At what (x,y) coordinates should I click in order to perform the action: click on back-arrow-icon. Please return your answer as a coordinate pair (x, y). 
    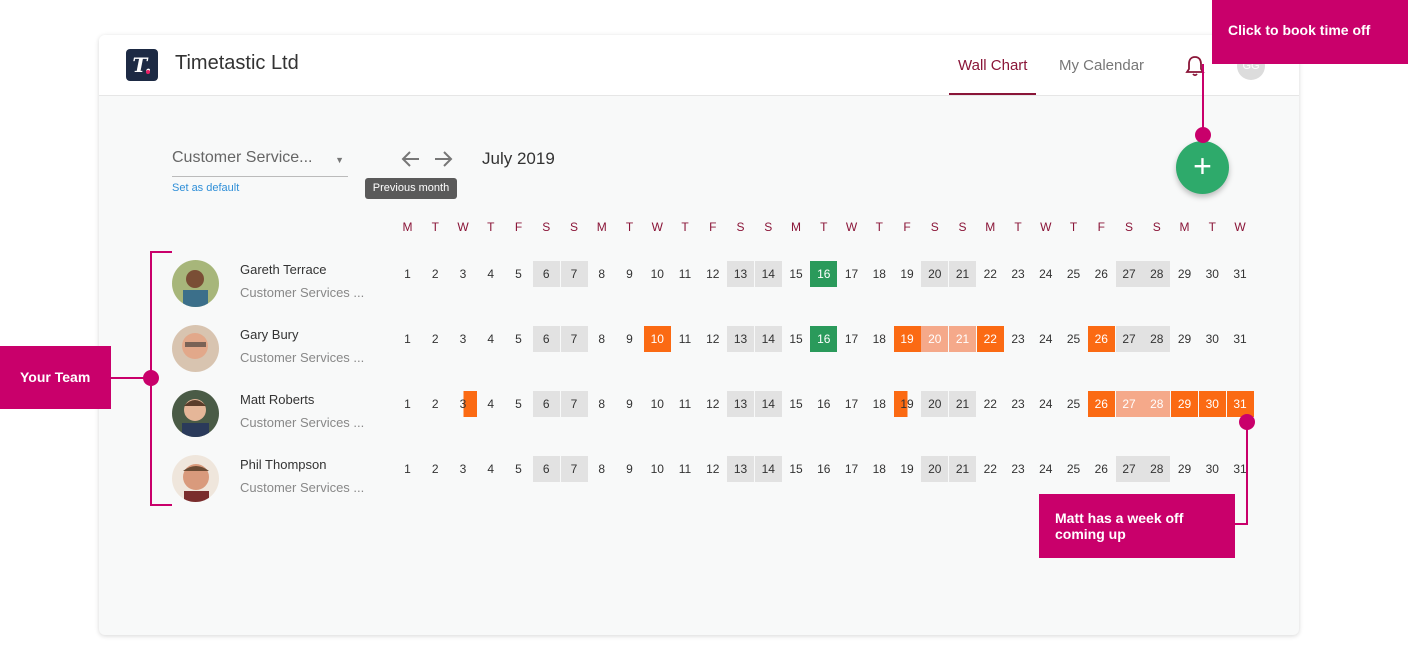
    Looking at the image, I should click on (411, 159).